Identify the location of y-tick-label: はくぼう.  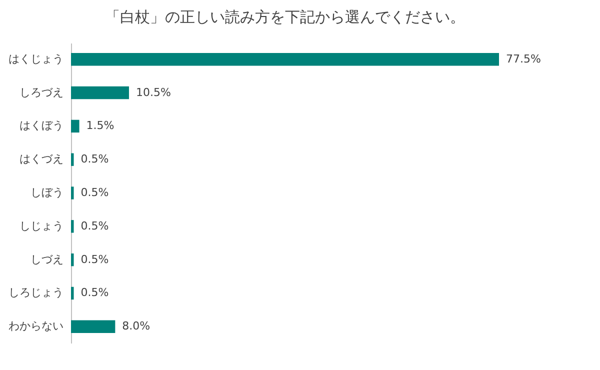
(42, 125).